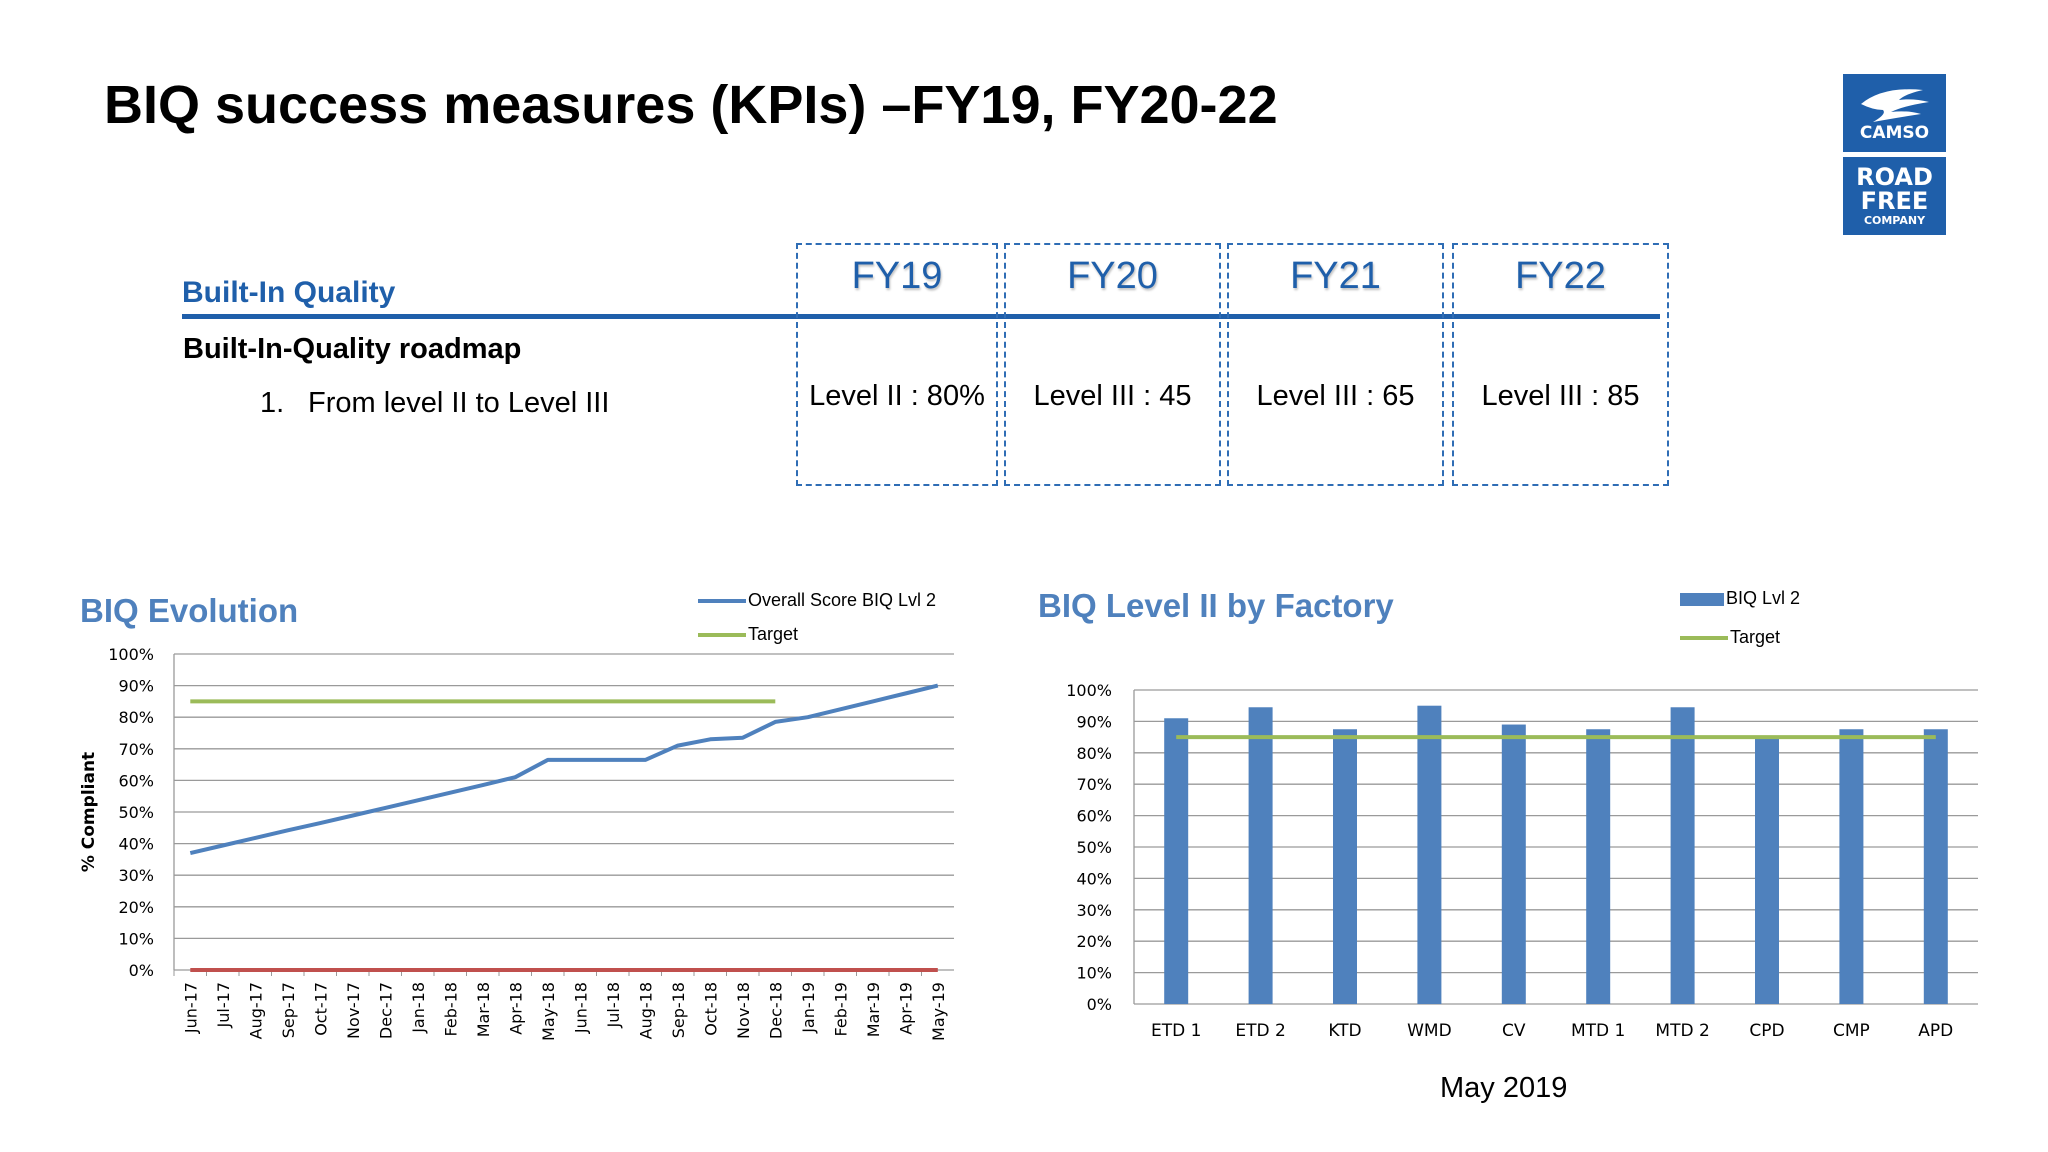 The image size is (2048, 1152). I want to click on x-tick-label: CPD, so click(1766, 1031).